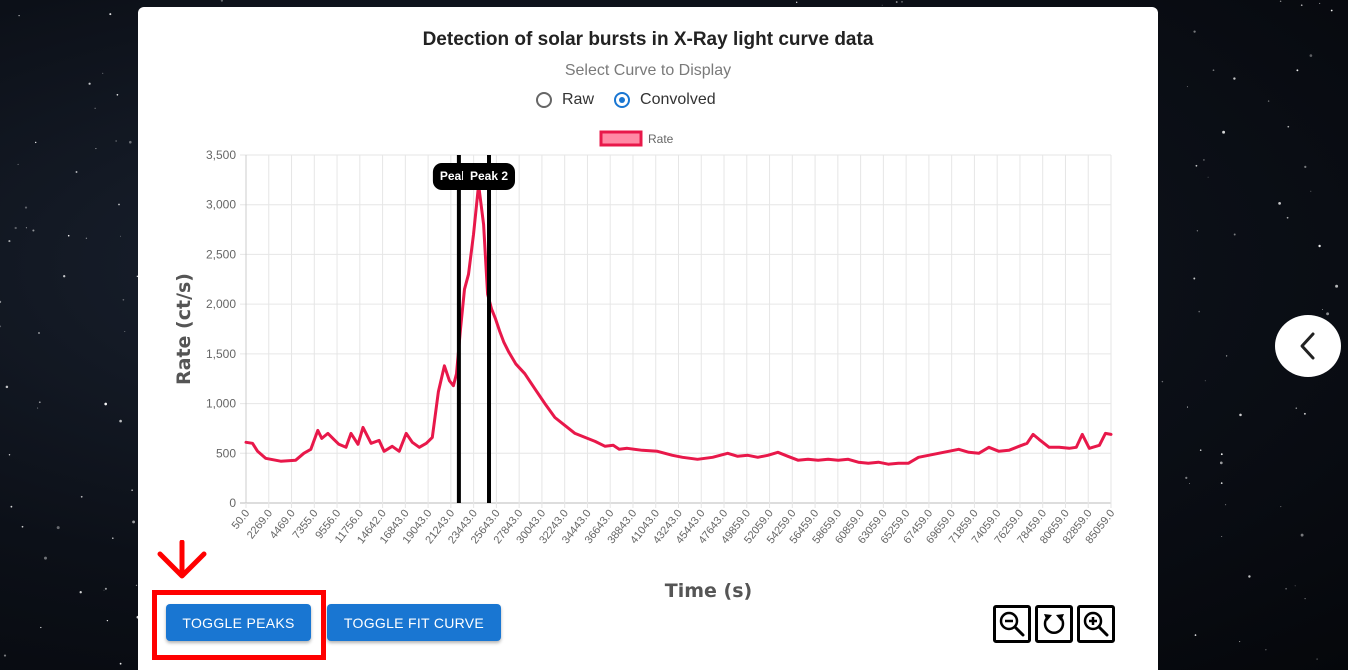 Image resolution: width=1348 pixels, height=670 pixels. I want to click on reset-icon, so click(1054, 624).